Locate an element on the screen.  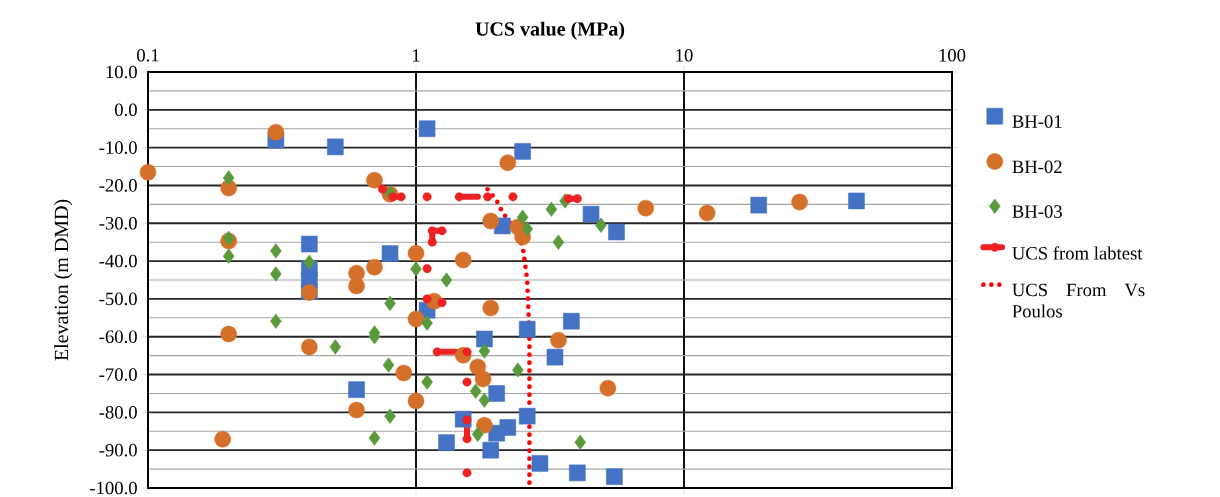
x-axis-title: UCS value (MPa) is located at coordinates (550, 30).